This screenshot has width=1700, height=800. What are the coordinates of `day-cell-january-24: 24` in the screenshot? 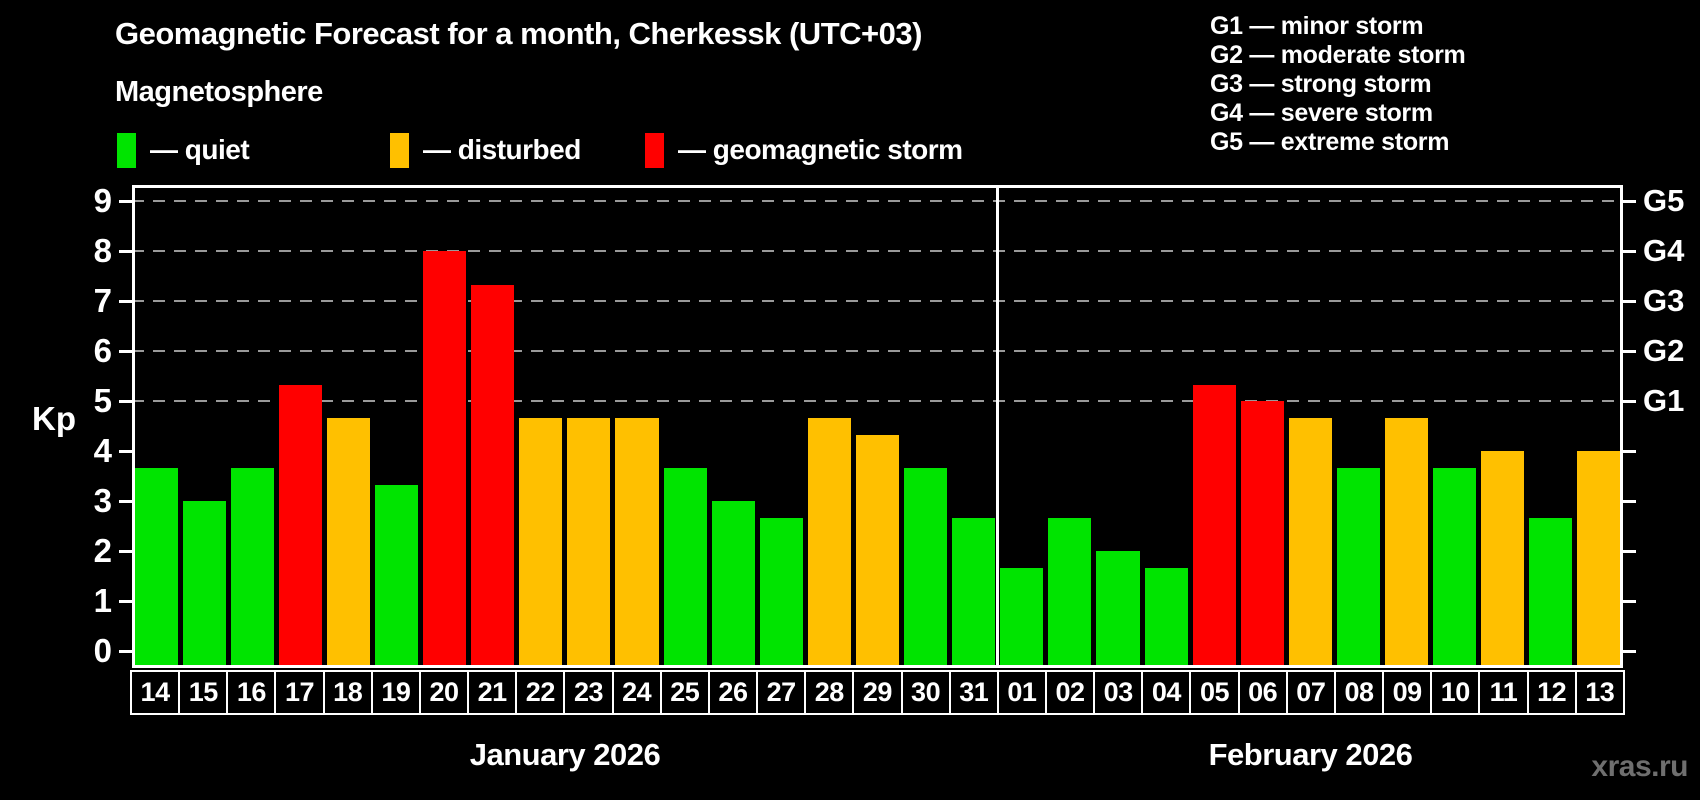 It's located at (636, 692).